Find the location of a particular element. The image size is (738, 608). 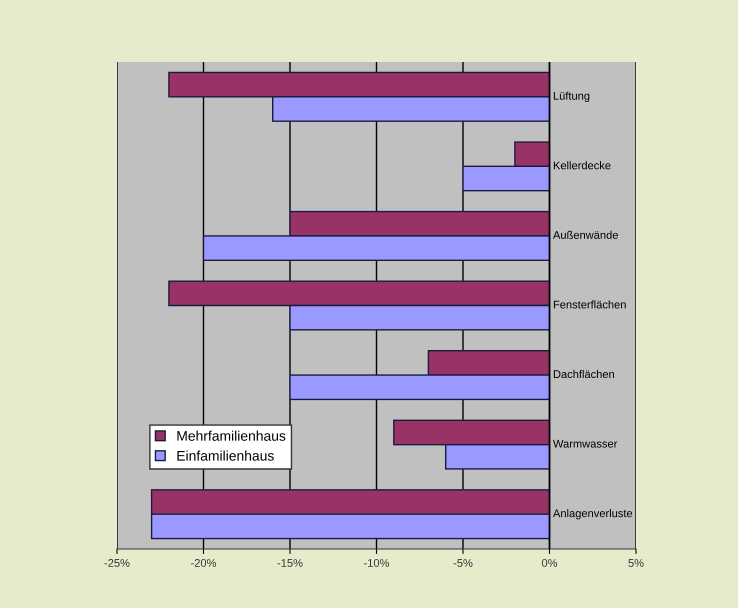

x-tick-label: 5% is located at coordinates (636, 563).